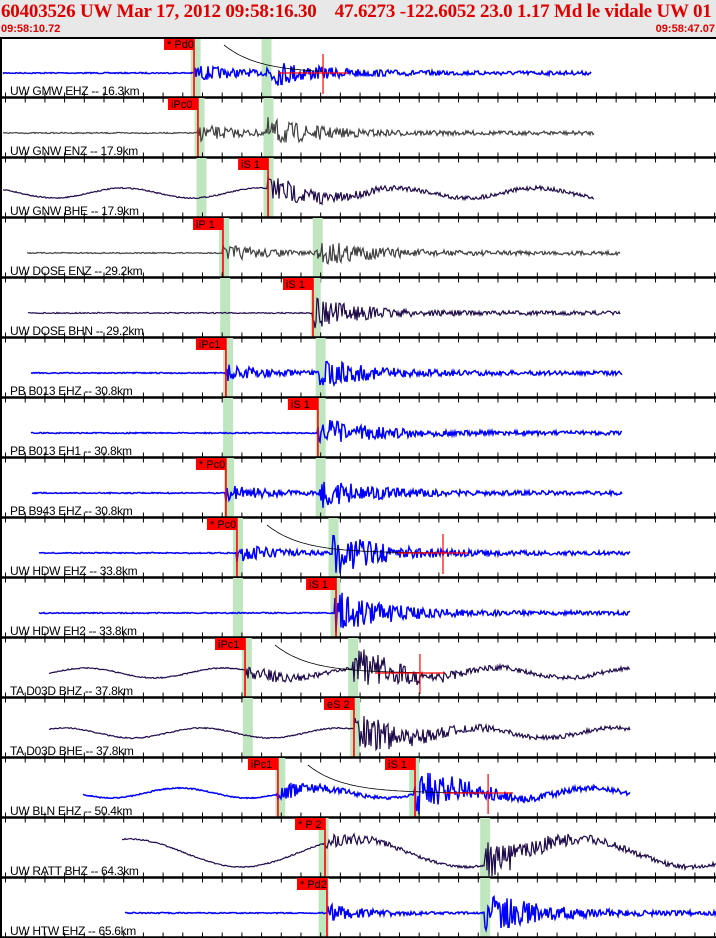 The image size is (716, 938). I want to click on station-label: UW HTW EHZ -- 65.6km, so click(73, 931).